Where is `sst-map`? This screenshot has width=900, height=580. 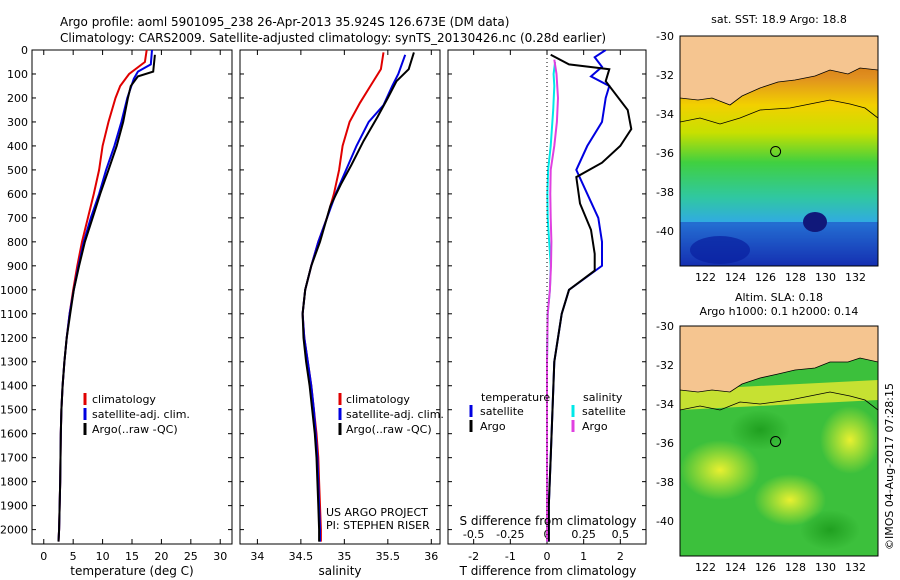 sst-map is located at coordinates (779, 151).